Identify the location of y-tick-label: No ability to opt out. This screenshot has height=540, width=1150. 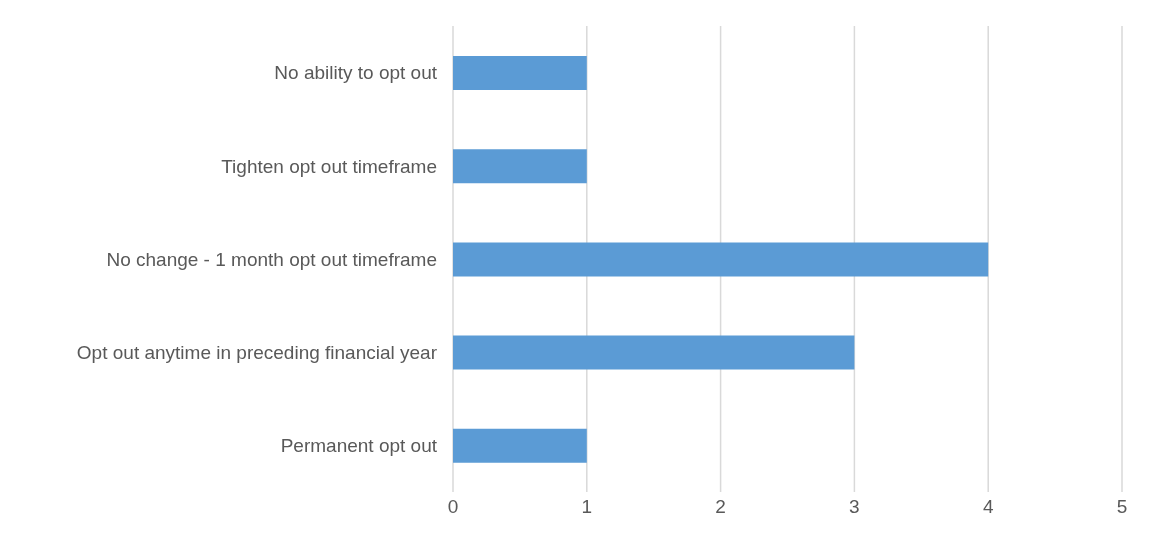
(356, 73).